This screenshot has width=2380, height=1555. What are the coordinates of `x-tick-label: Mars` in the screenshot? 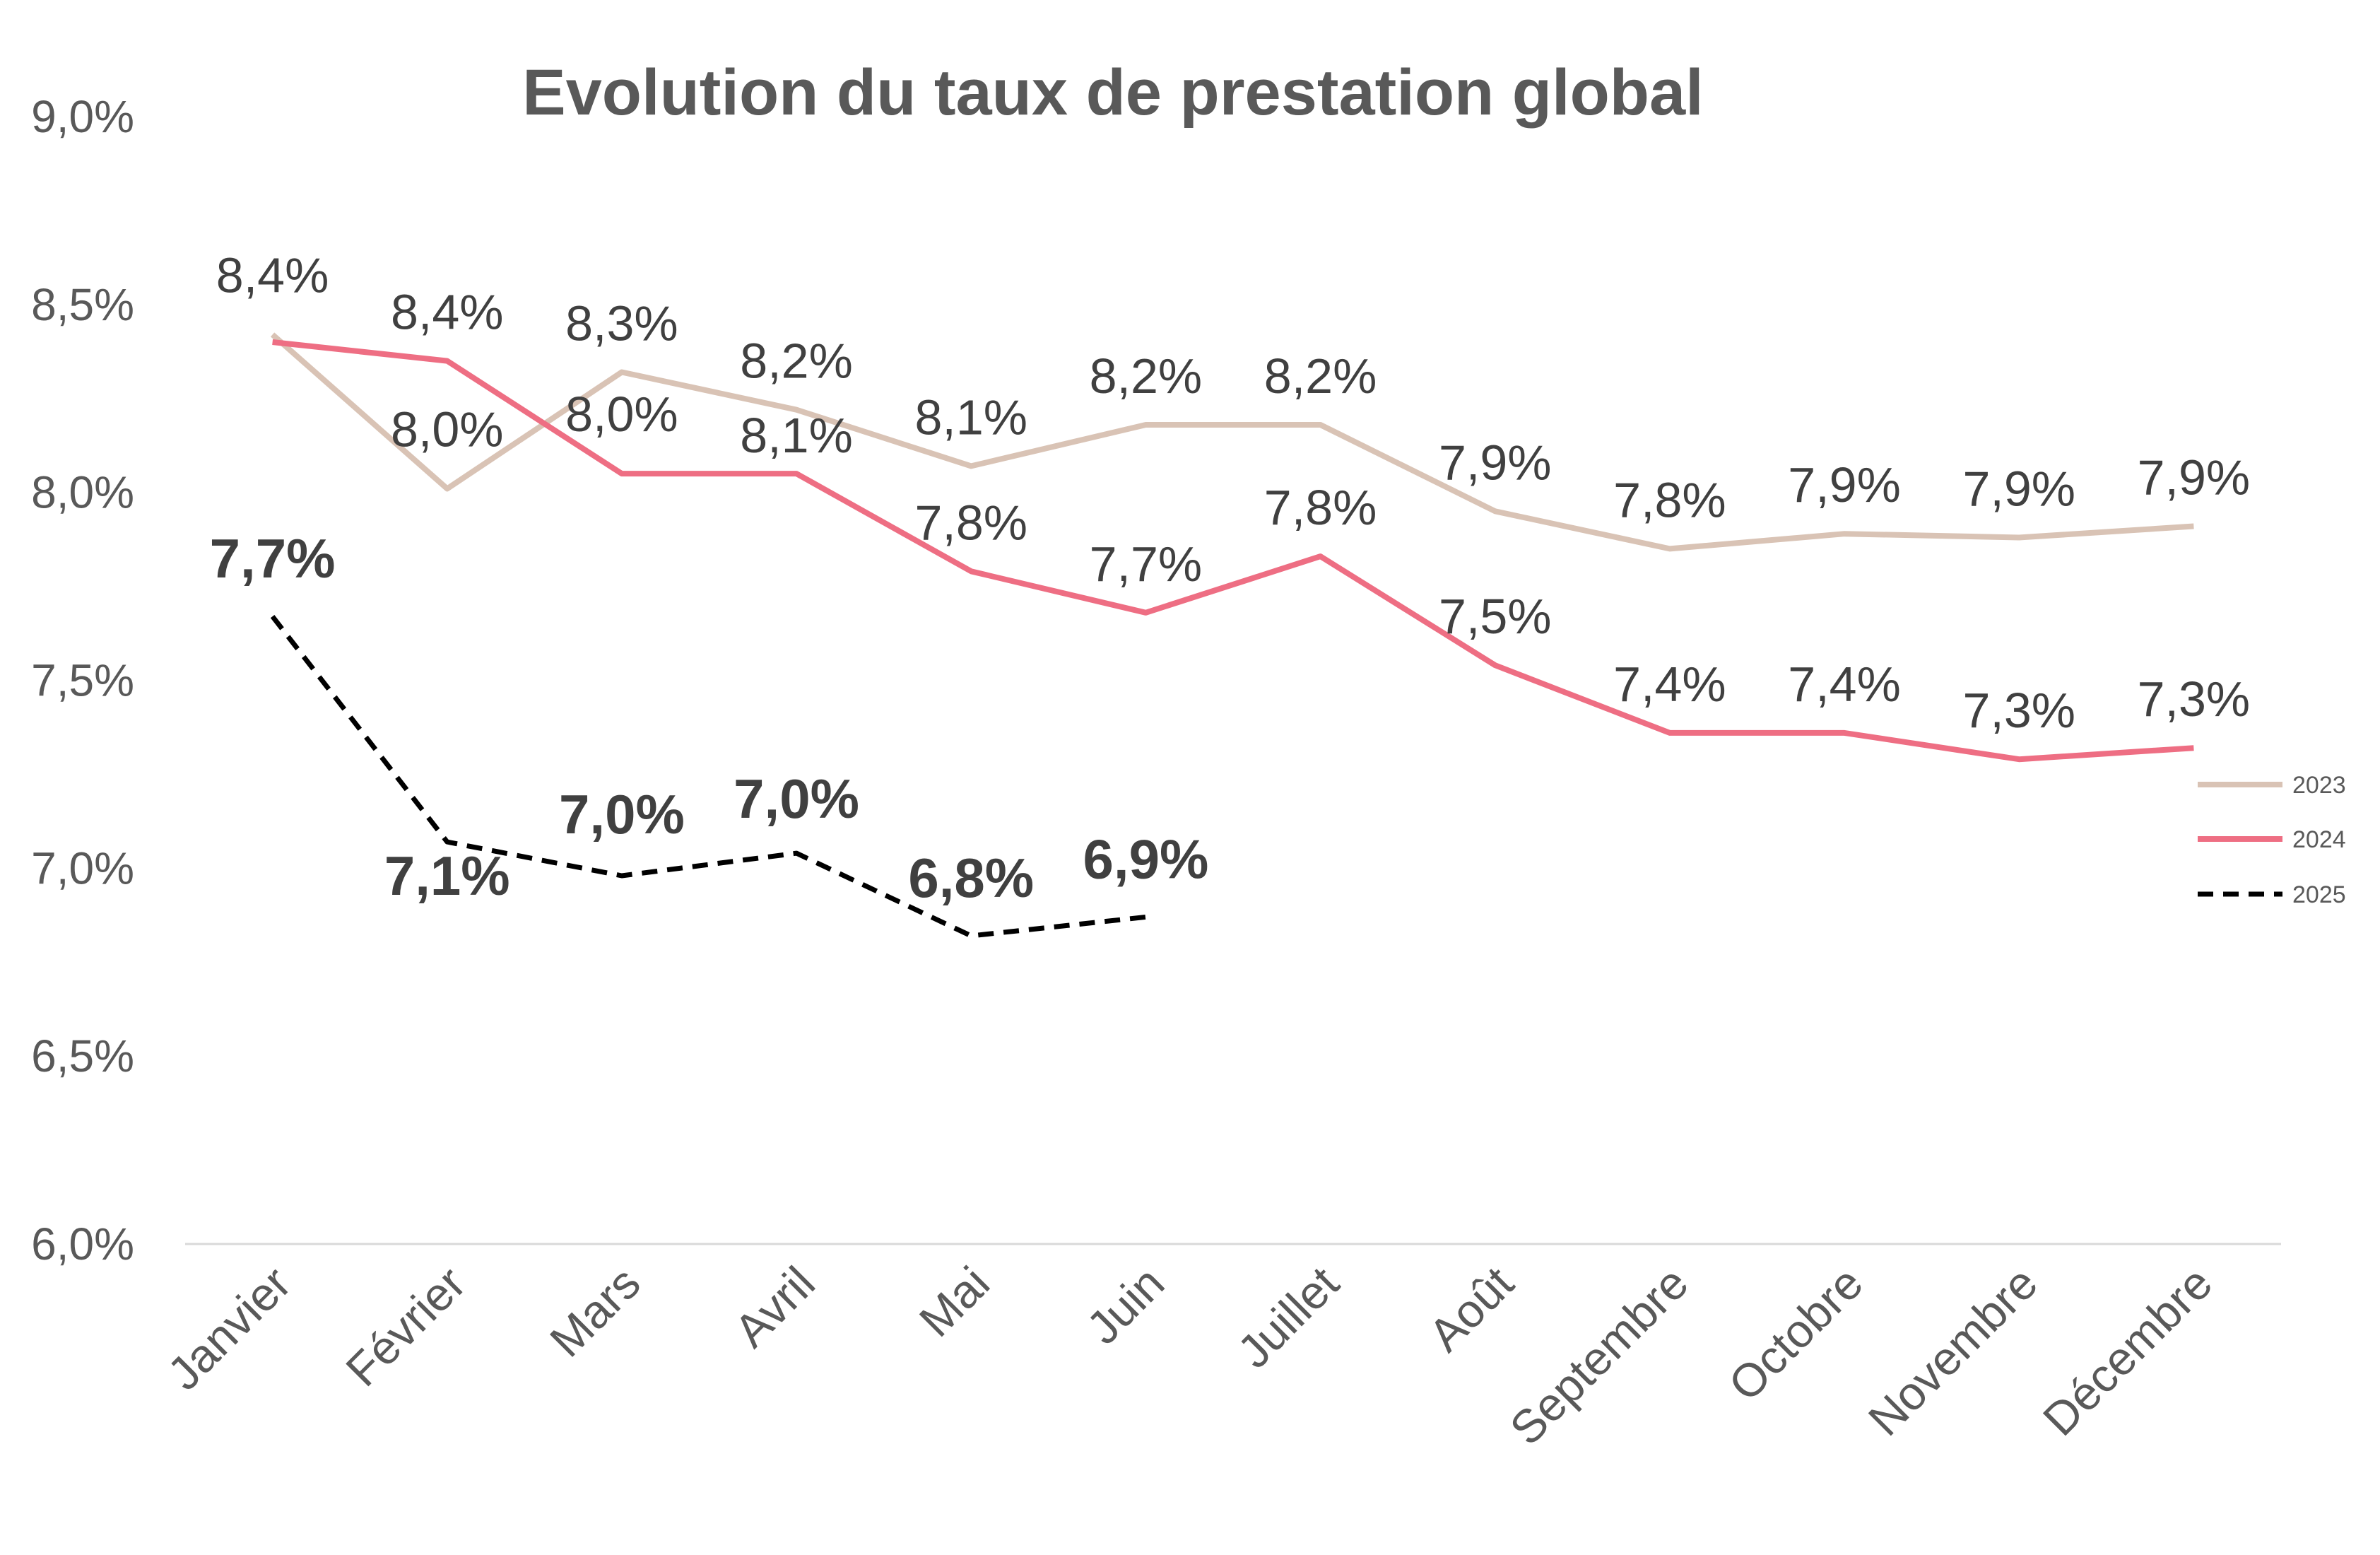 It's located at (595, 1312).